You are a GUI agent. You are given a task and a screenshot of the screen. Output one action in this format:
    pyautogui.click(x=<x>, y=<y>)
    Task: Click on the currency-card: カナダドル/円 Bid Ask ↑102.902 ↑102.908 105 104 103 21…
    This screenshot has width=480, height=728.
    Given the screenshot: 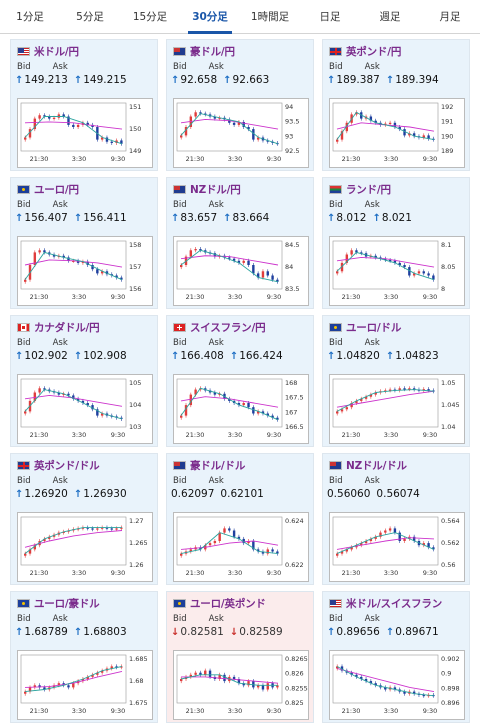 What is the action you would take?
    pyautogui.click(x=84, y=381)
    